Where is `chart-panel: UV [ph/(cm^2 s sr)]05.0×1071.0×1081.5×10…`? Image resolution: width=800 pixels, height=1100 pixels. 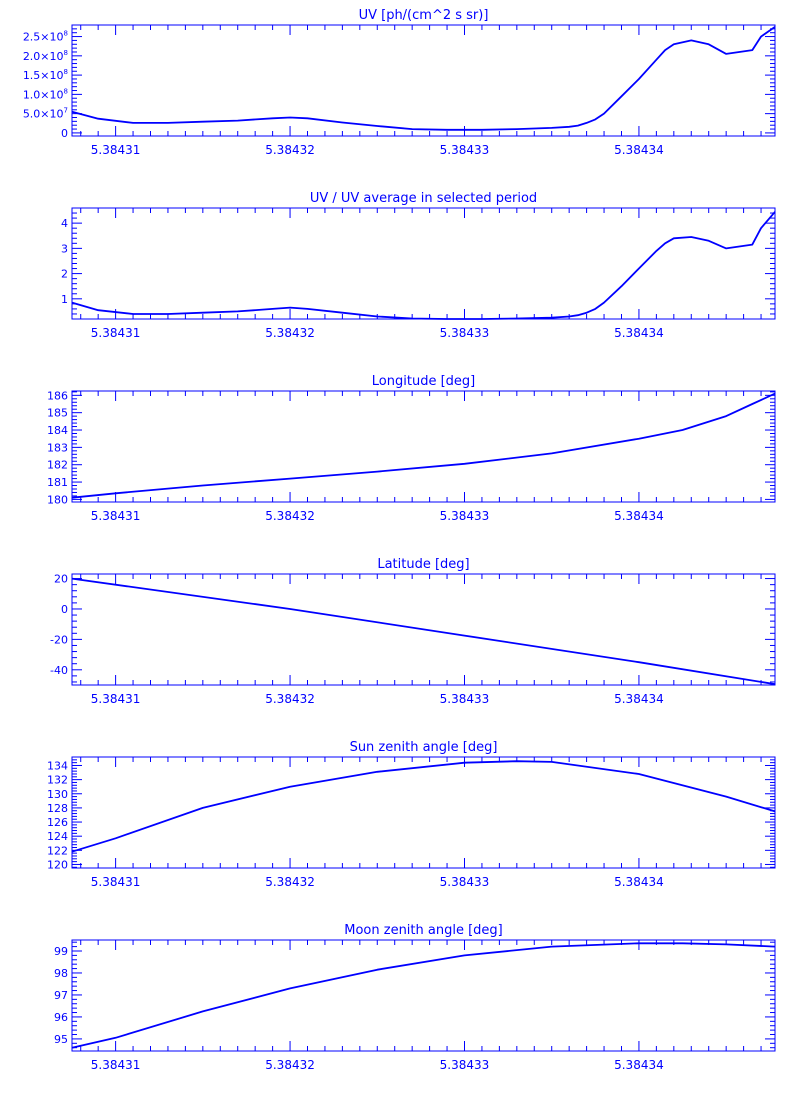
chart-panel: UV [ph/(cm^2 s sr)]05.0×1071.0×1081.5×10… is located at coordinates (399, 82).